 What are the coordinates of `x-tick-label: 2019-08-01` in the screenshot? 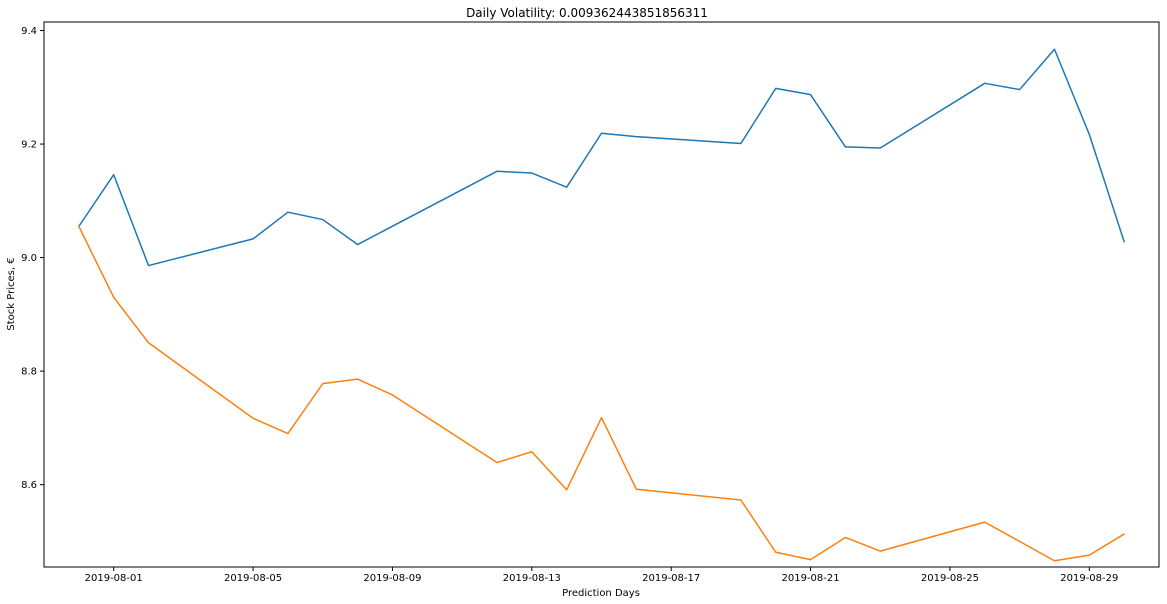 It's located at (114, 578).